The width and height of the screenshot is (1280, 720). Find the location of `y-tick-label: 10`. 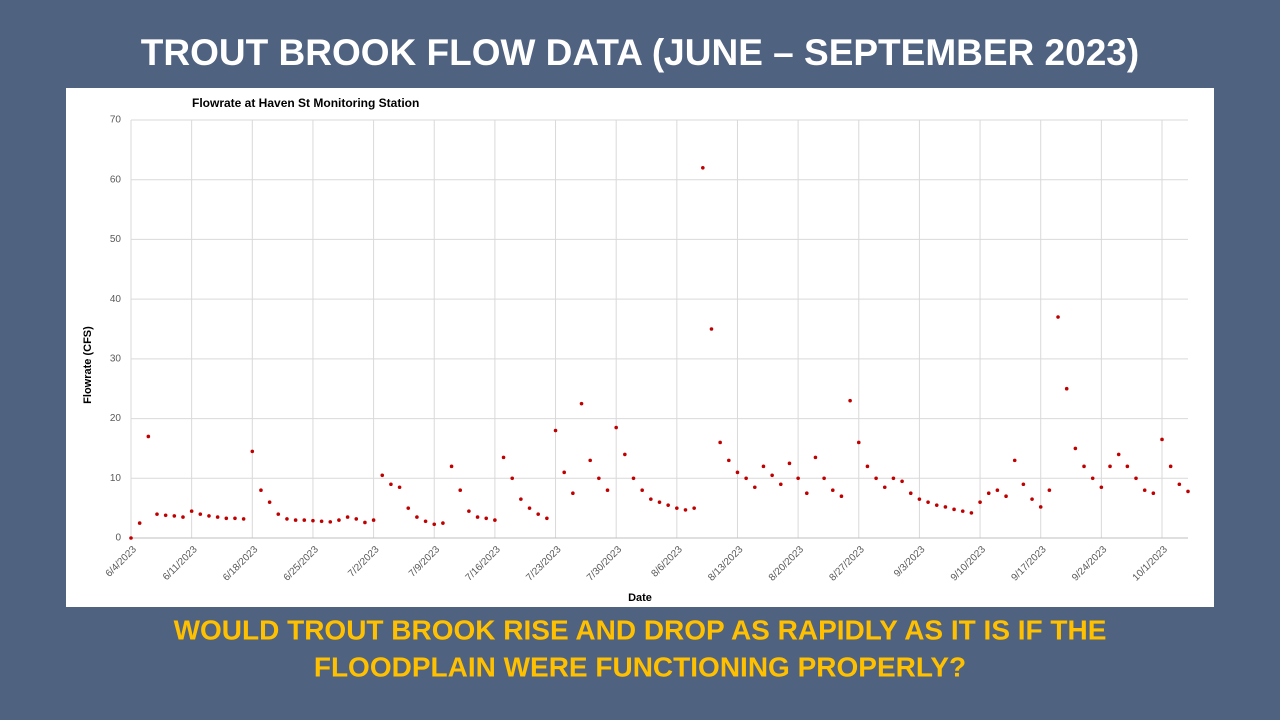

y-tick-label: 10 is located at coordinates (116, 478).